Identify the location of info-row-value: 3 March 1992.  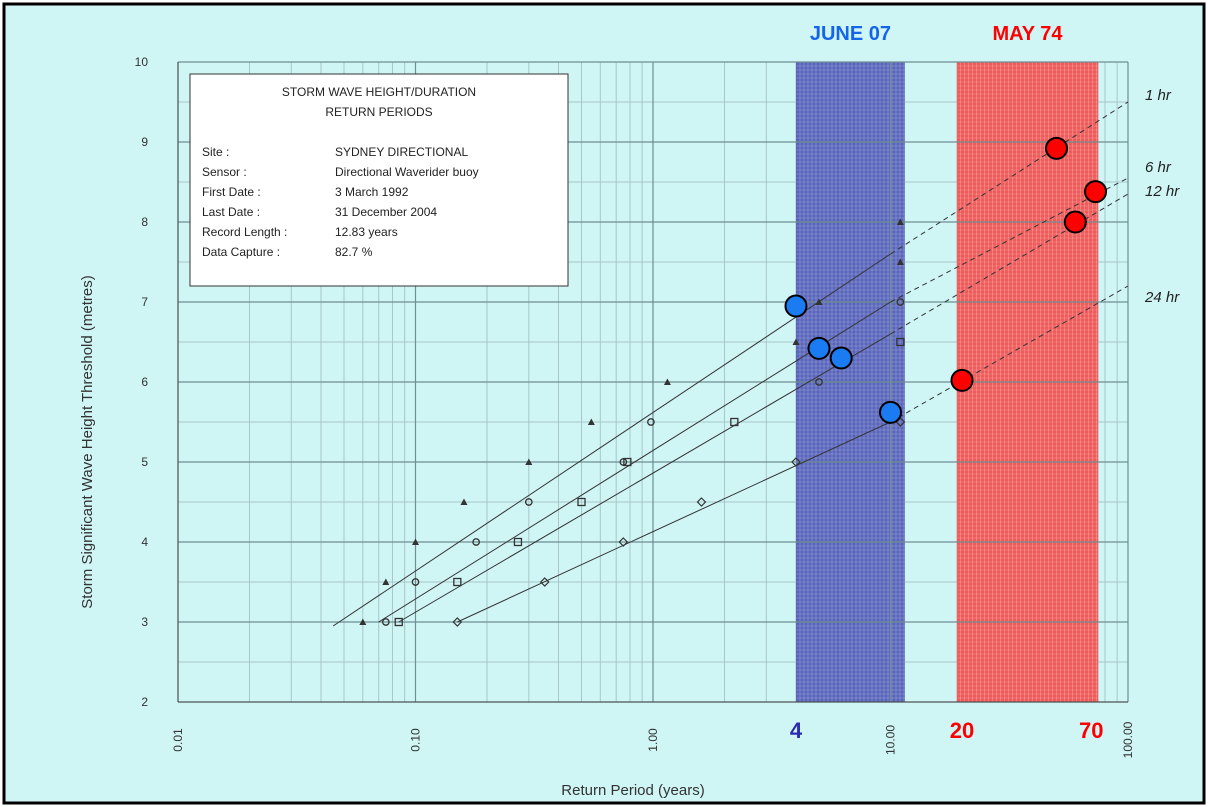
(372, 192).